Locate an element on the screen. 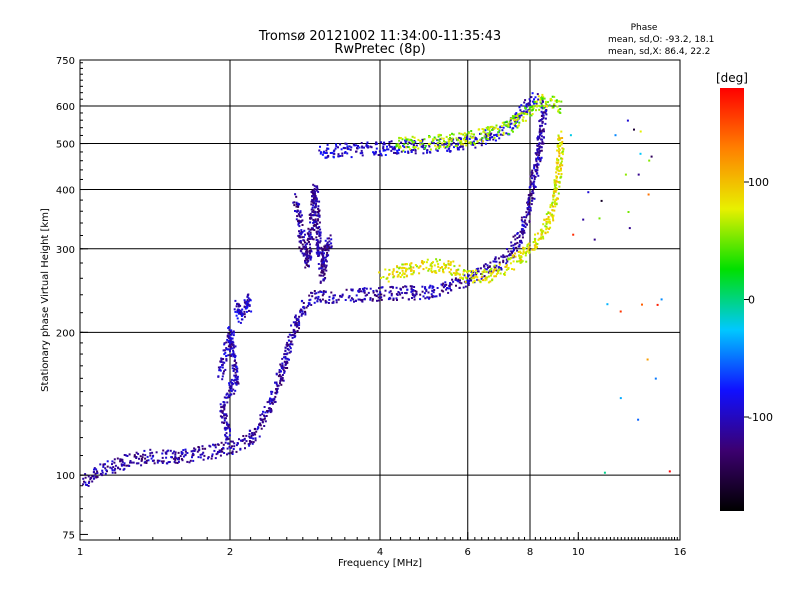 This screenshot has height=600, width=800. x-axis-label: Frequency [MHz] is located at coordinates (380, 563).